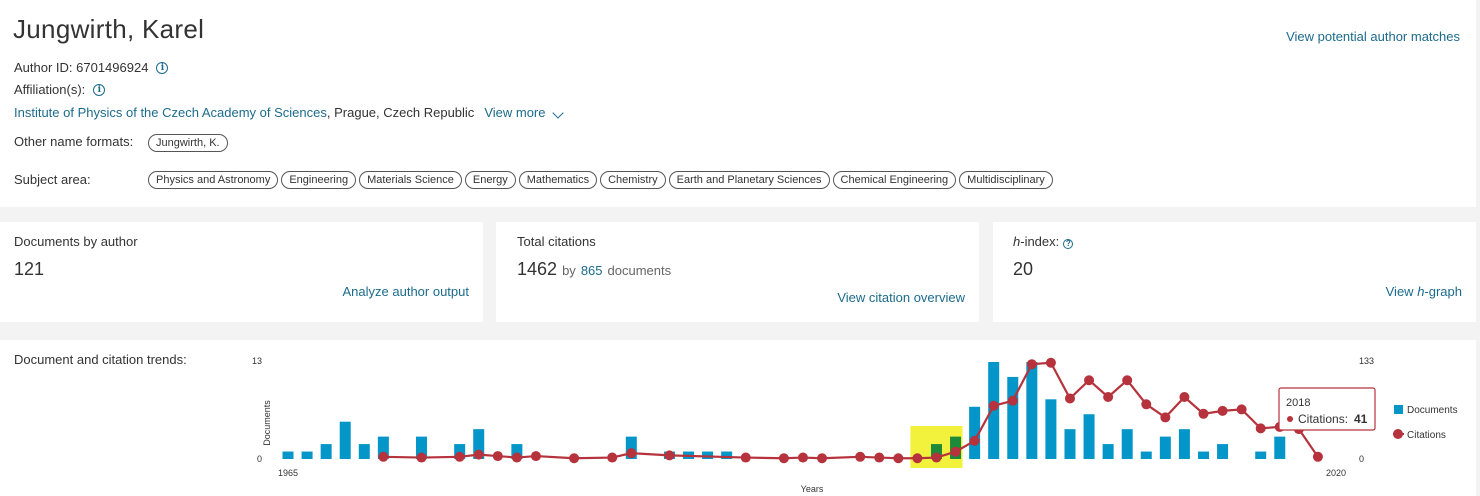 Image resolution: width=1480 pixels, height=496 pixels. Describe the element at coordinates (1298, 403) in the screenshot. I see `tooltip-year: 2018` at that location.